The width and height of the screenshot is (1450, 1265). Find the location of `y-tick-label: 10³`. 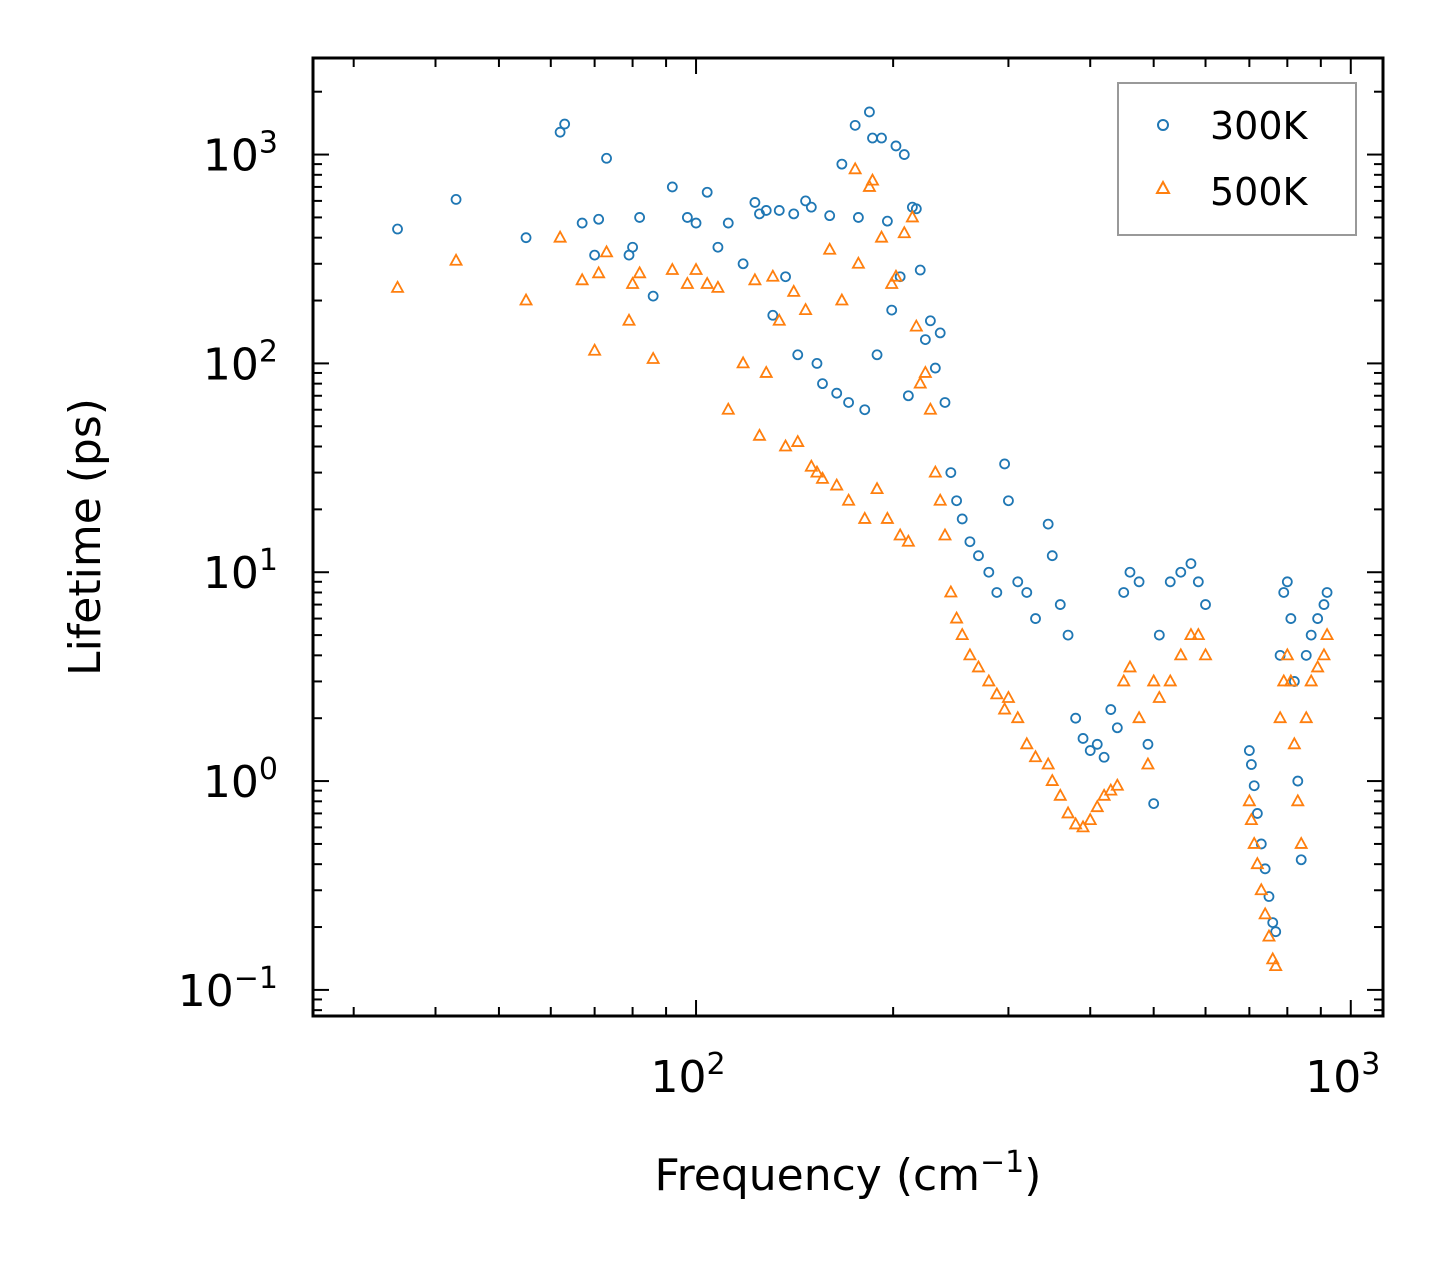

y-tick-label: 10³ is located at coordinates (240, 154).